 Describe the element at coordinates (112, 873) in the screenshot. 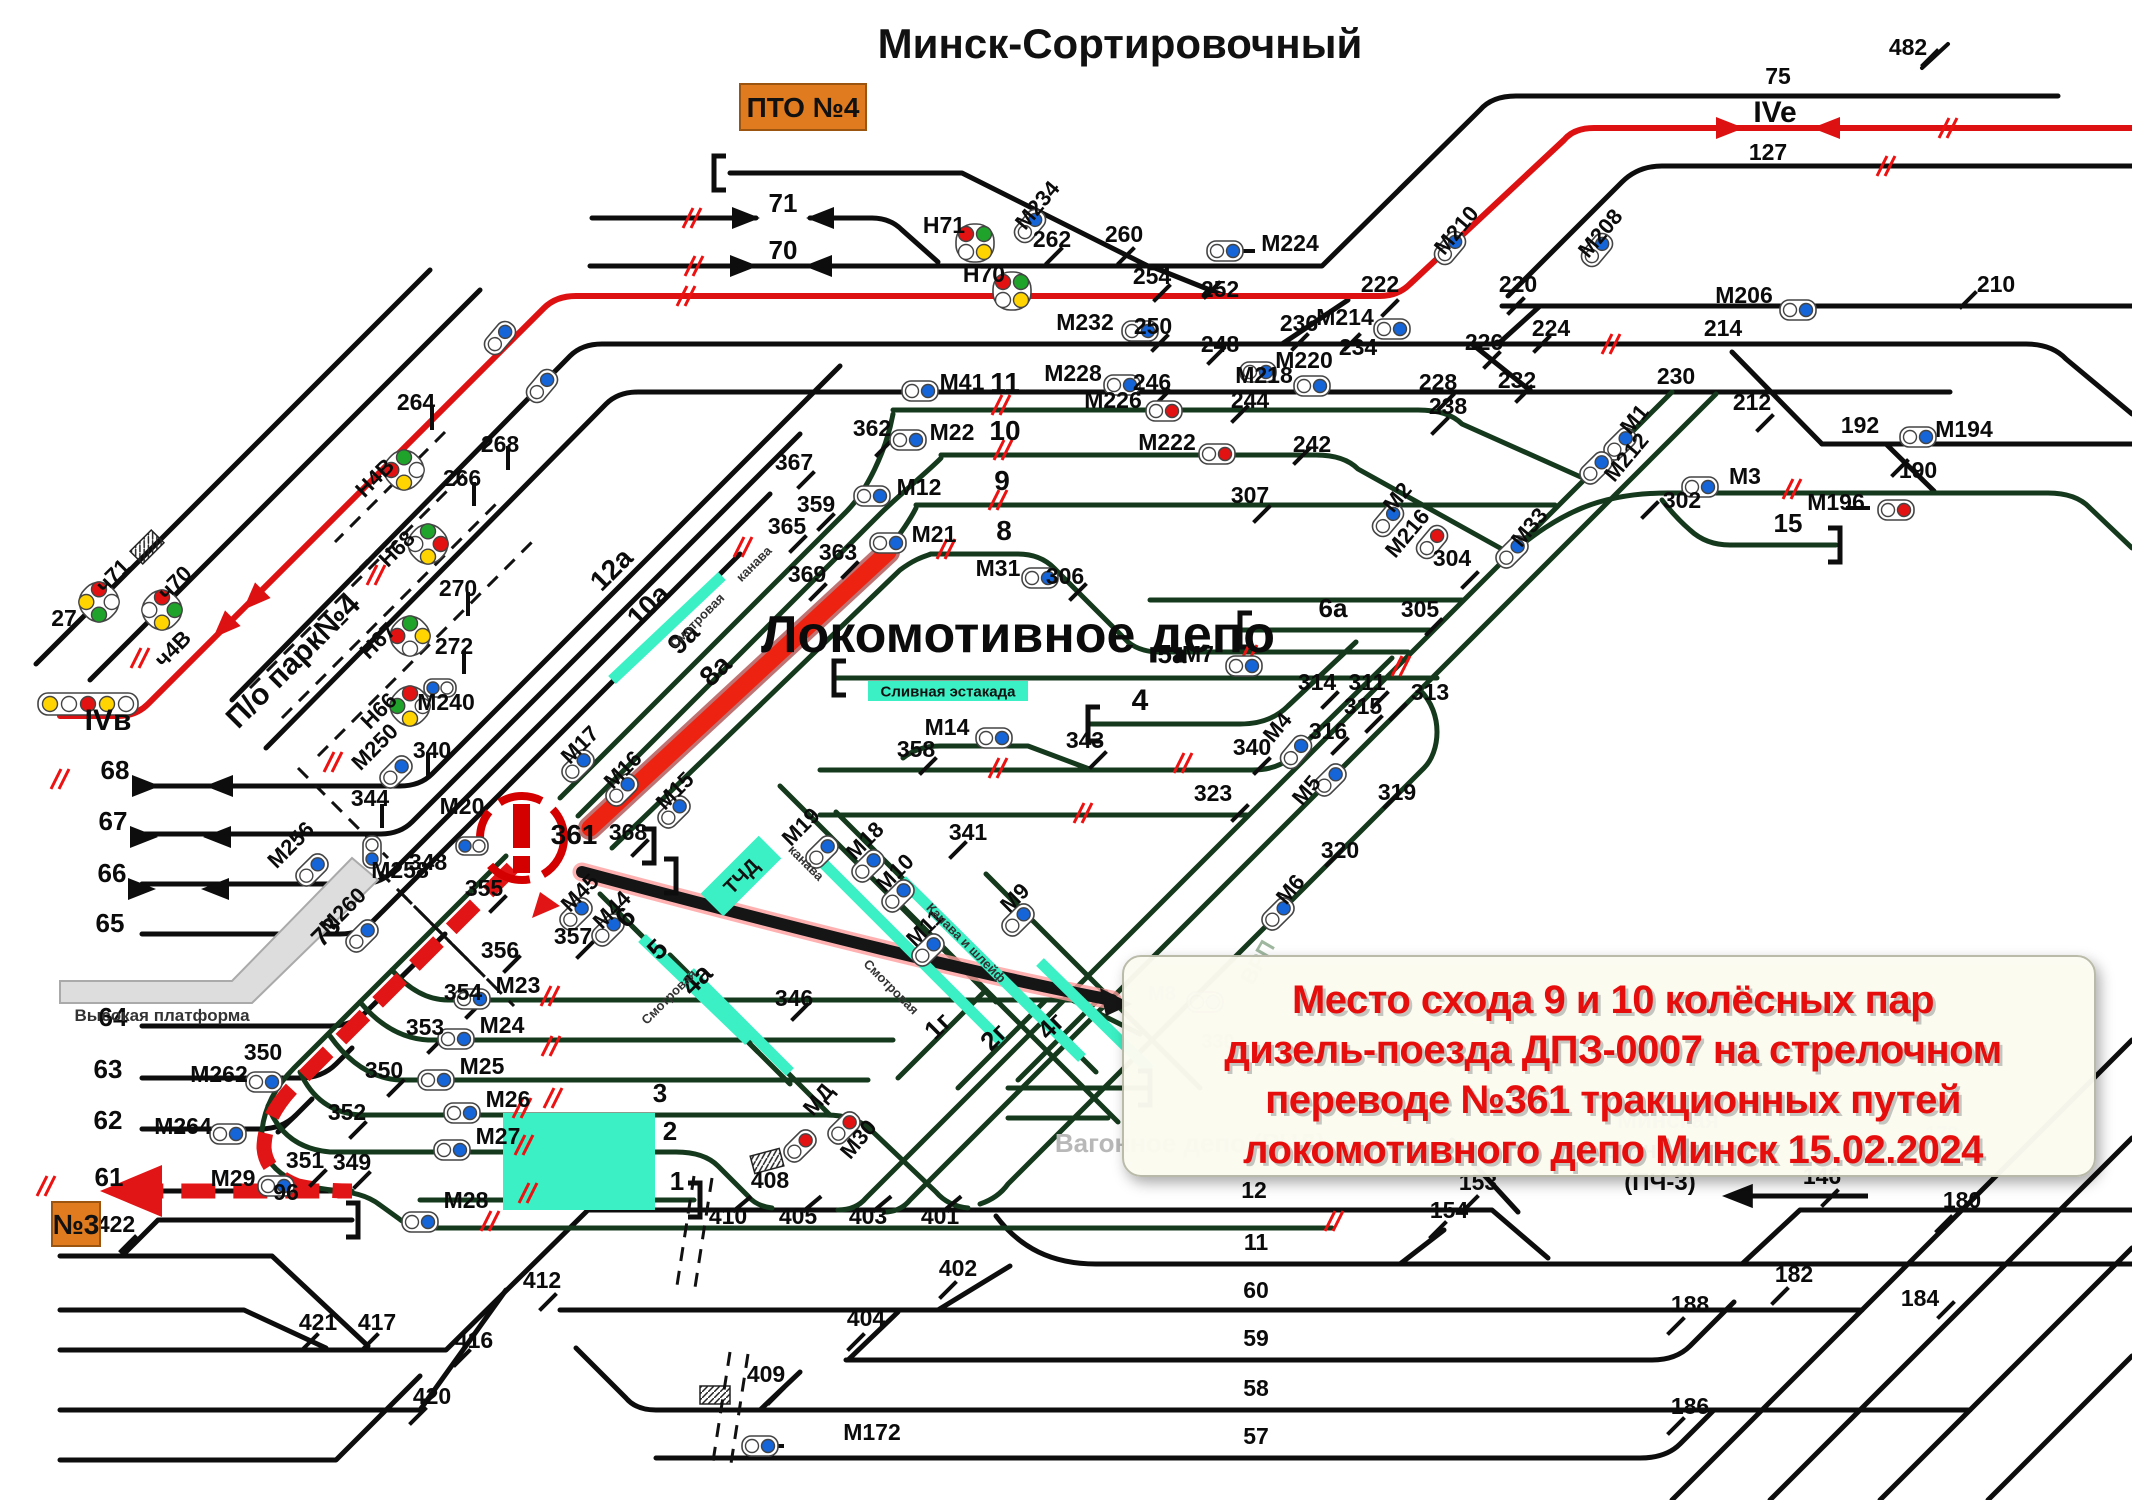

I see `label-66: 66` at that location.